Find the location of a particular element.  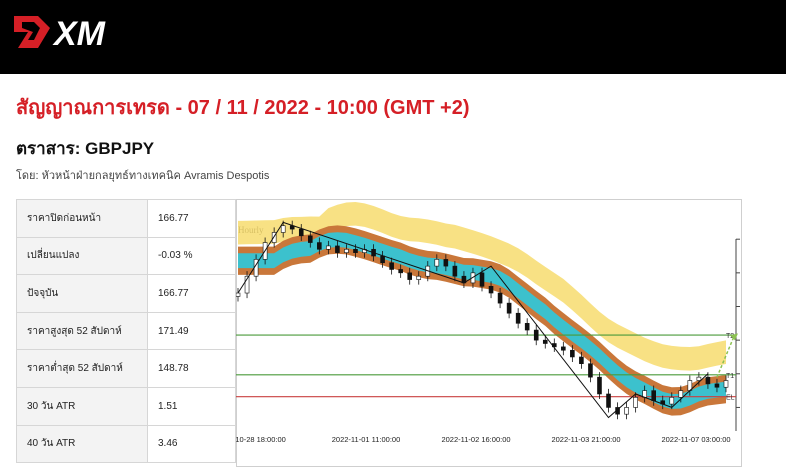

x-tick-label: 2022-11-02 16:00:00 is located at coordinates (475, 439).